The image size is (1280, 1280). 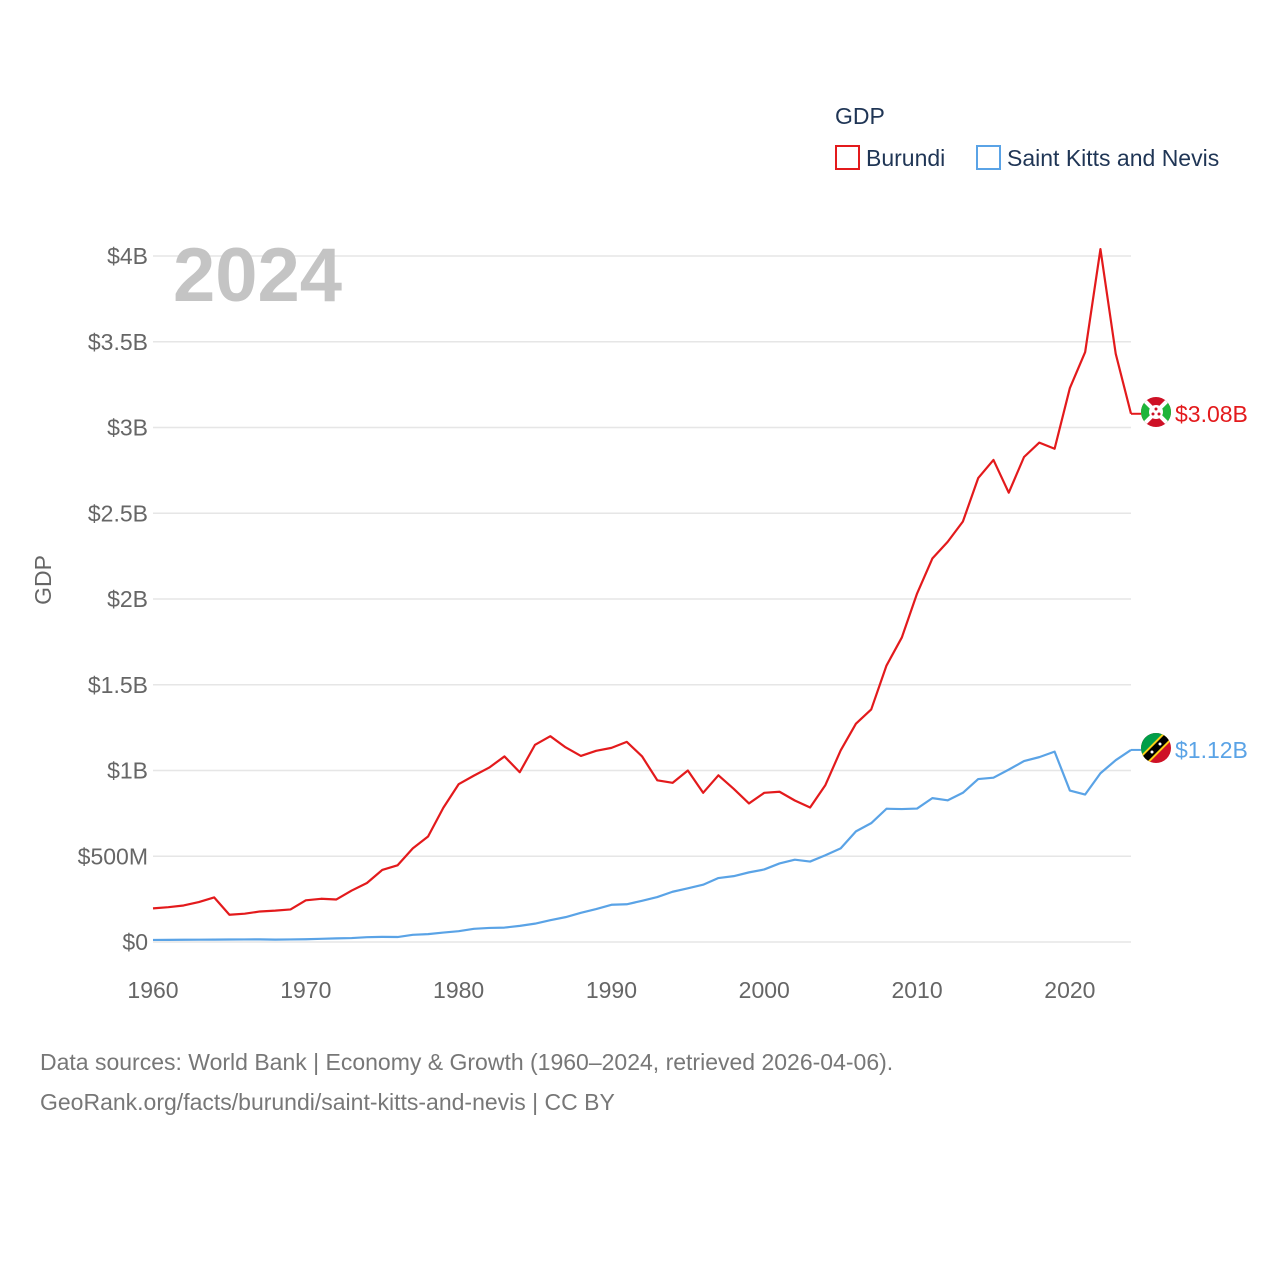 I want to click on x-axis-ticks: 1960 1970 1980 1990 2000 2010 2020, so click(x=611, y=990).